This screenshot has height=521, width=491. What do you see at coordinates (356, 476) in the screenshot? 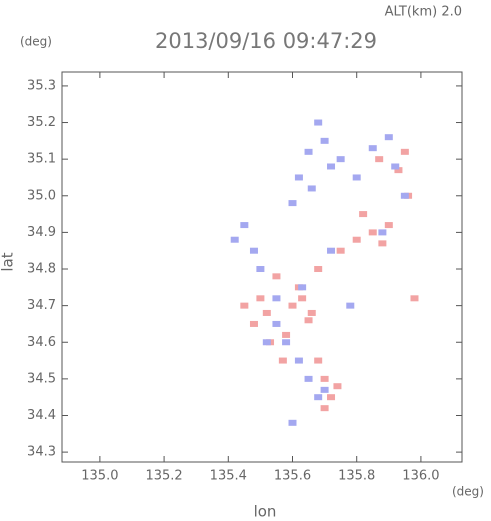
I see `x-tick-label: 135.8` at bounding box center [356, 476].